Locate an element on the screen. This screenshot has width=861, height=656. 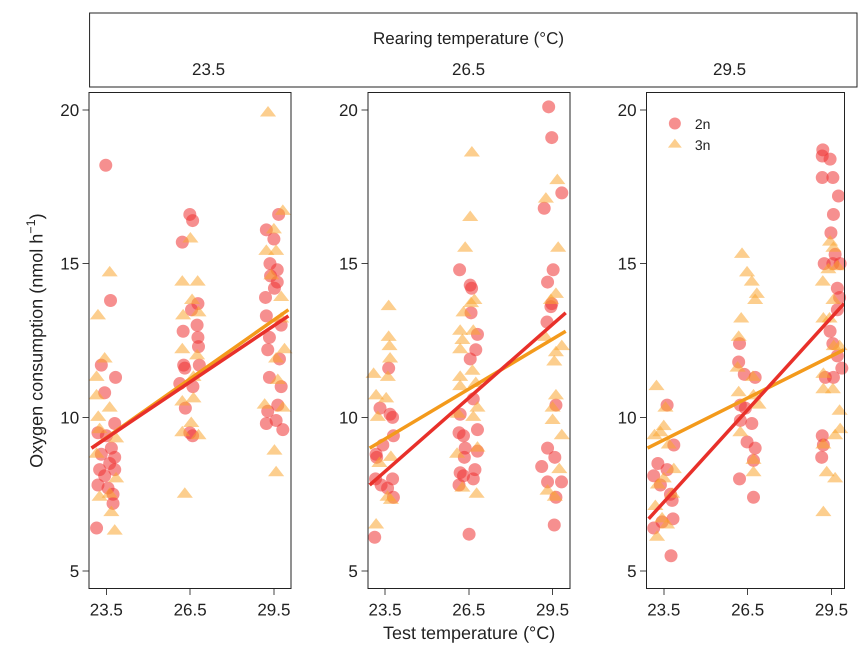
legend-label: 3n is located at coordinates (702, 145).